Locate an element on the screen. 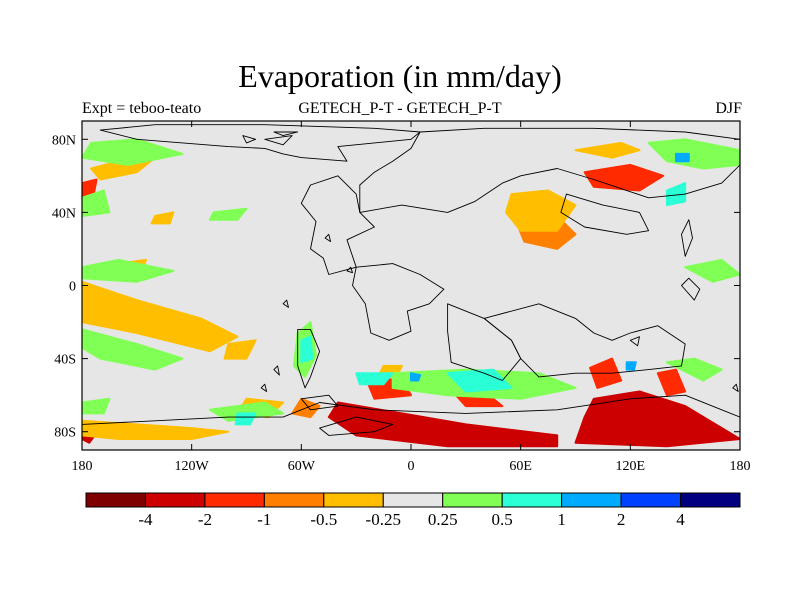 Image resolution: width=800 pixels, height=600 pixels. colorbar-label: 0.25 is located at coordinates (443, 519).